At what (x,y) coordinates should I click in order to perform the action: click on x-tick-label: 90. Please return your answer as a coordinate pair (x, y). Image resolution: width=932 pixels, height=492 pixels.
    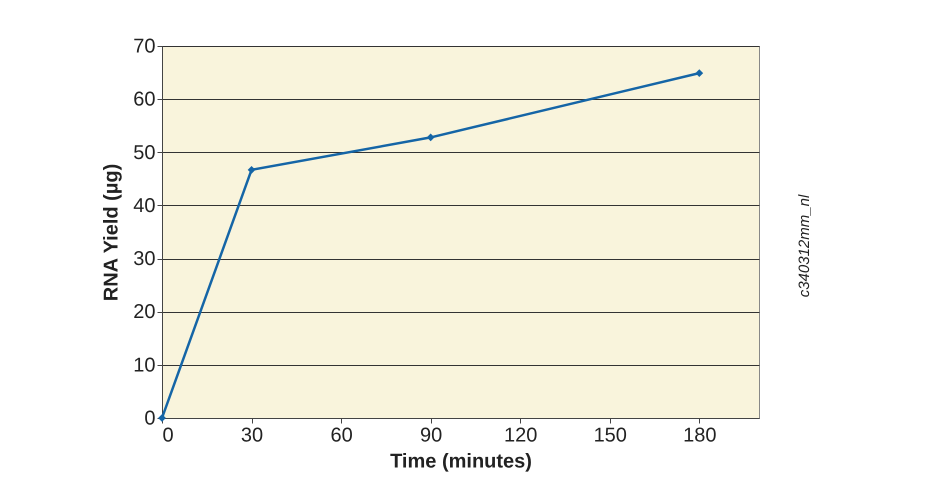
    Looking at the image, I should click on (431, 435).